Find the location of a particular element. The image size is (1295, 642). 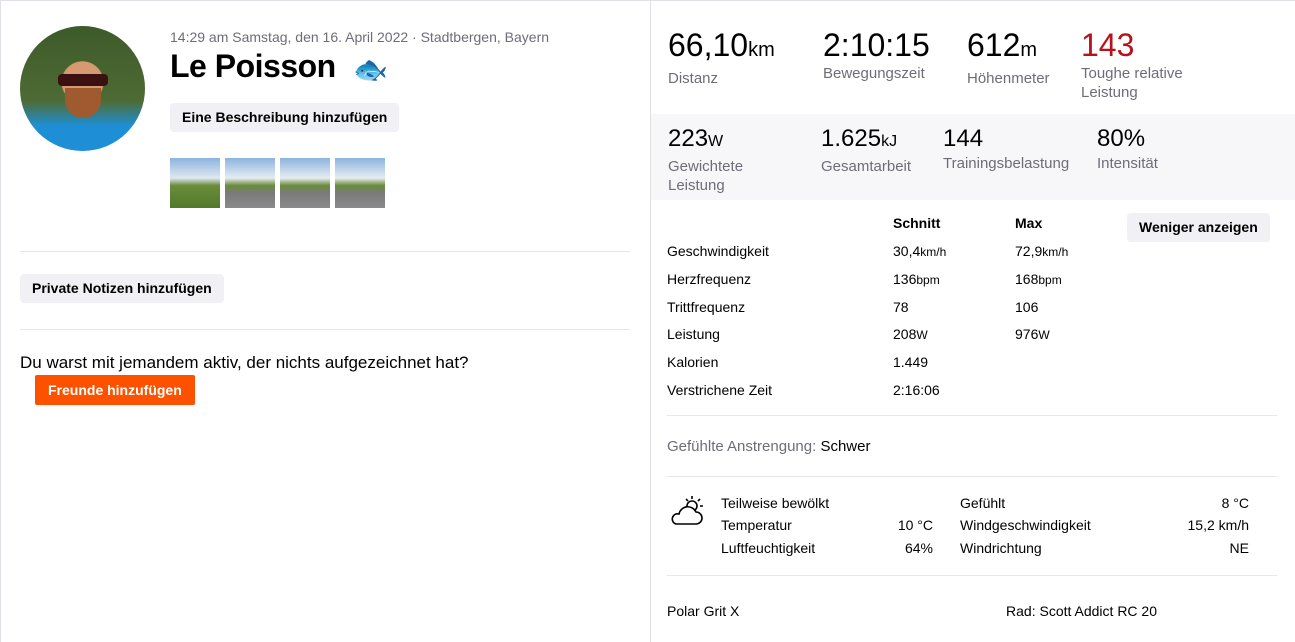

top-border is located at coordinates (647, 0).